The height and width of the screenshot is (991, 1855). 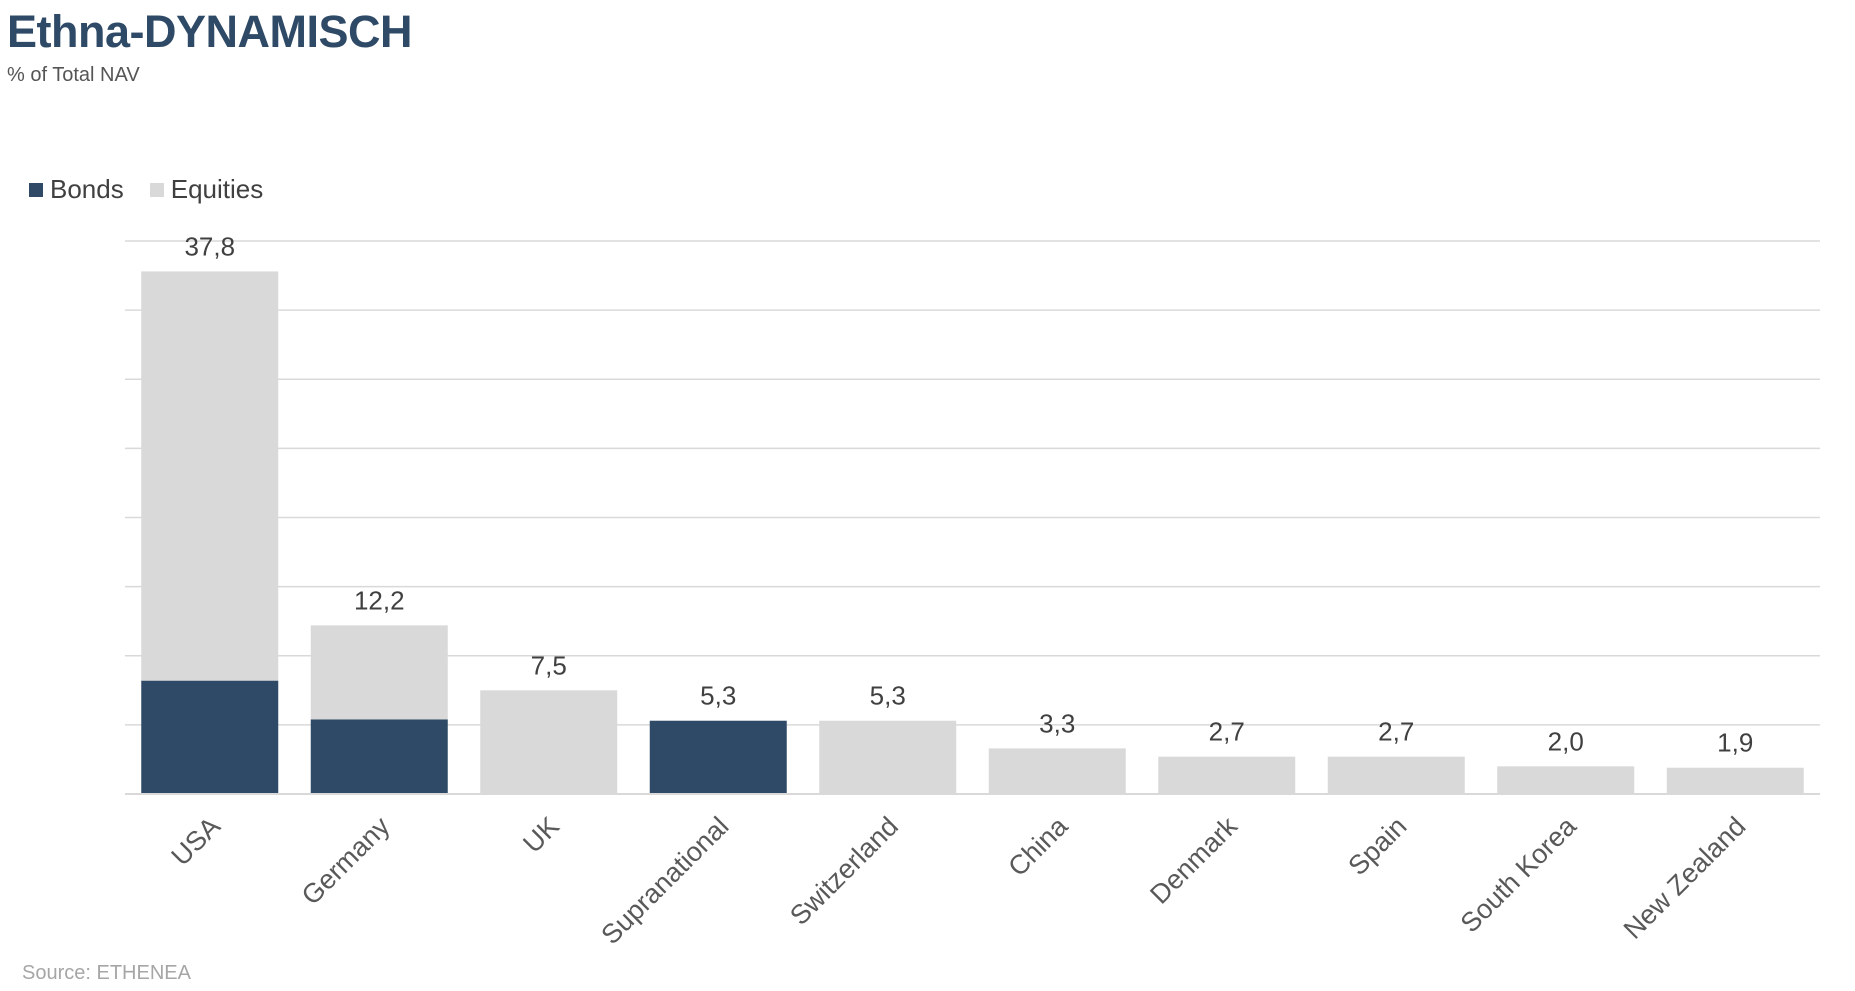 I want to click on data-label-uk: 7,5, so click(x=549, y=665).